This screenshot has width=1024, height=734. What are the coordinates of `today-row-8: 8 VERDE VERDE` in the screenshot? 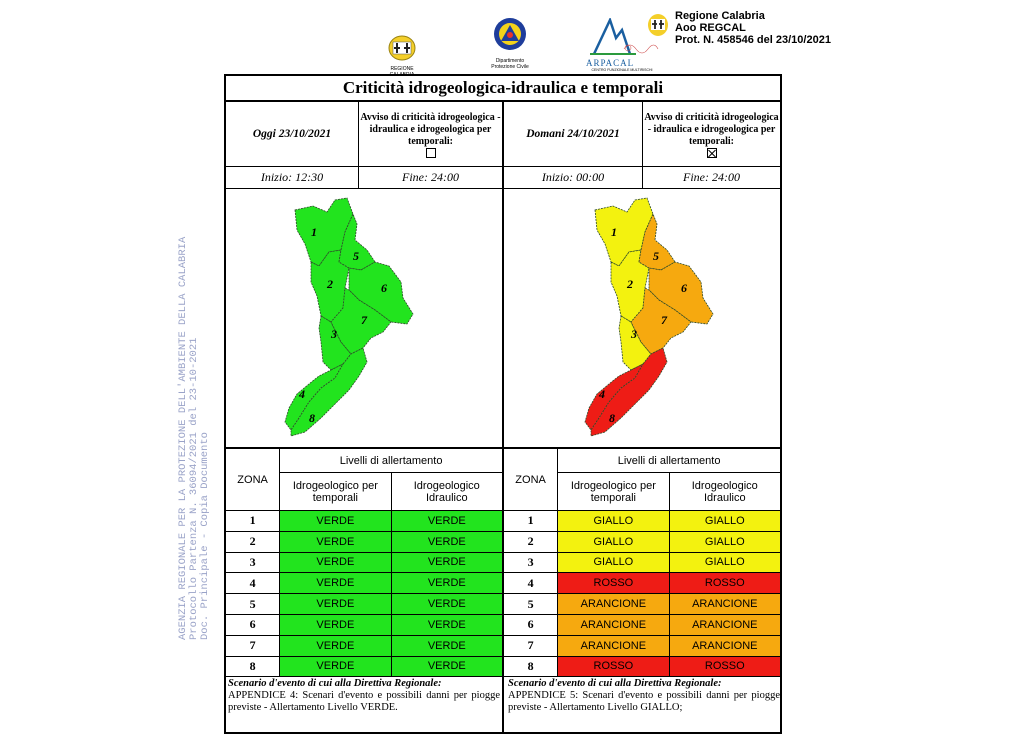 It's located at (364, 666).